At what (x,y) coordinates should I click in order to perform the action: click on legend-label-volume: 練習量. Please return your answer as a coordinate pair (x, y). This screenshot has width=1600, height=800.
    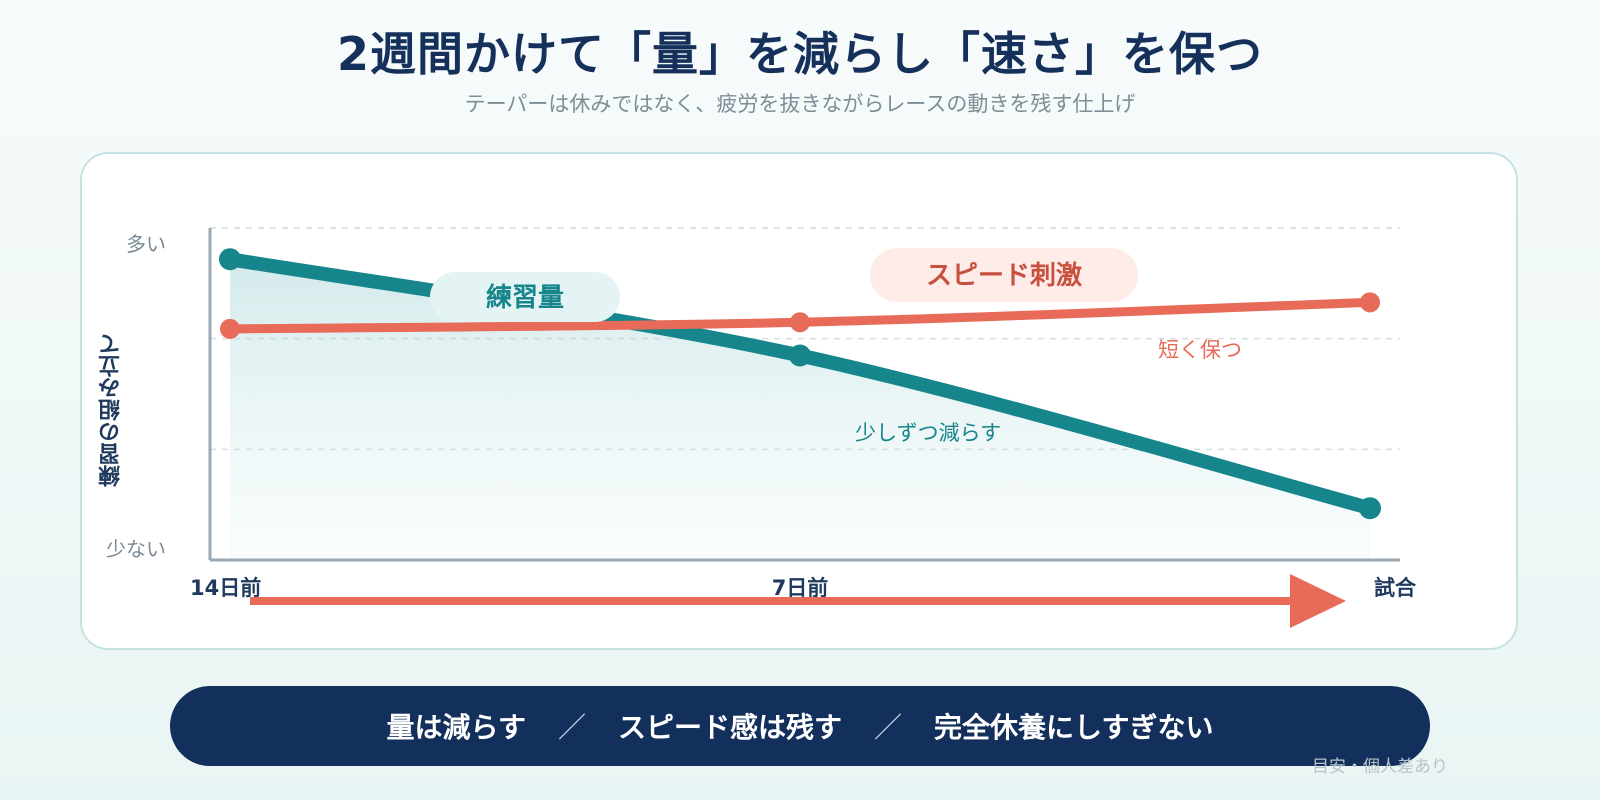
    Looking at the image, I should click on (525, 297).